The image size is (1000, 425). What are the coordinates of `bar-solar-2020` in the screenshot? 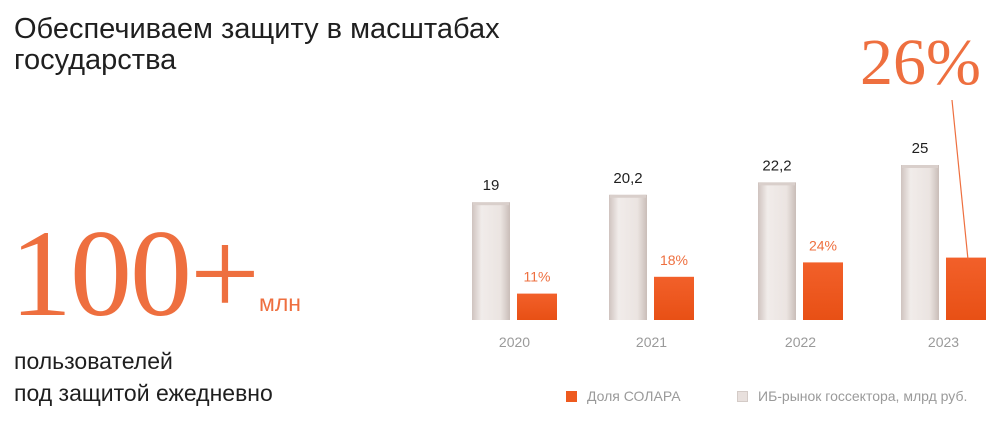 It's located at (537, 306).